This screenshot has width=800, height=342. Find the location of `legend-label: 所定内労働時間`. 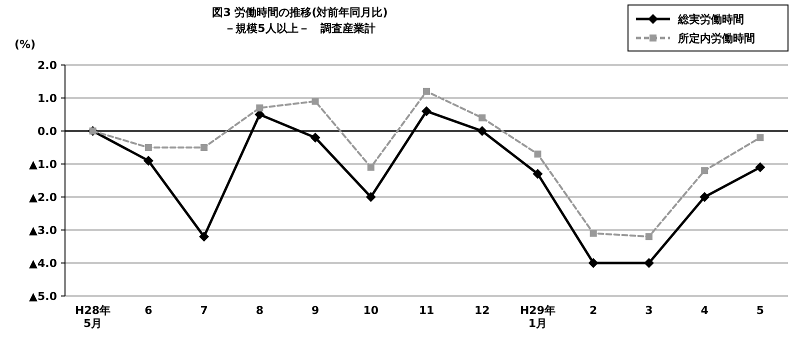

legend-label: 所定内労働時間 is located at coordinates (716, 38).